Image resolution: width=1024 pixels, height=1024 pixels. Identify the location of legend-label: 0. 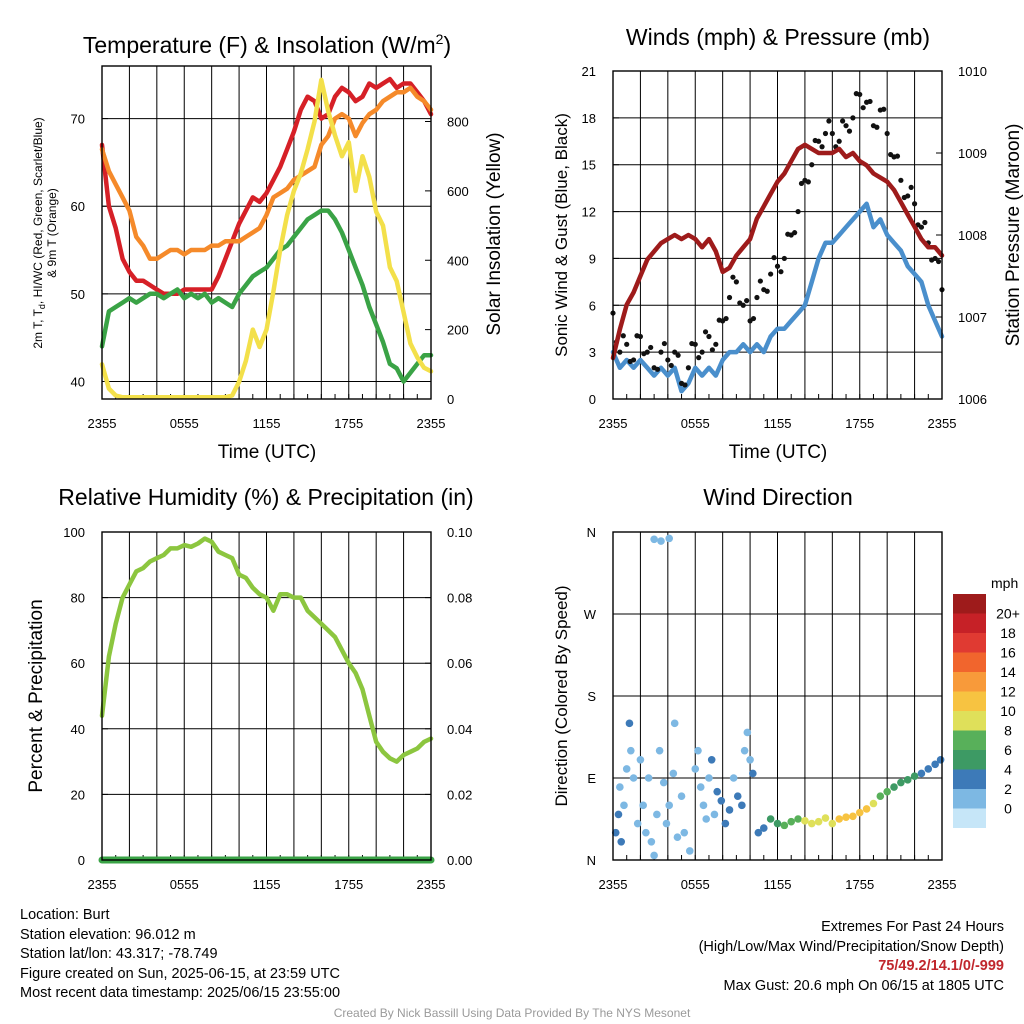
(1008, 809).